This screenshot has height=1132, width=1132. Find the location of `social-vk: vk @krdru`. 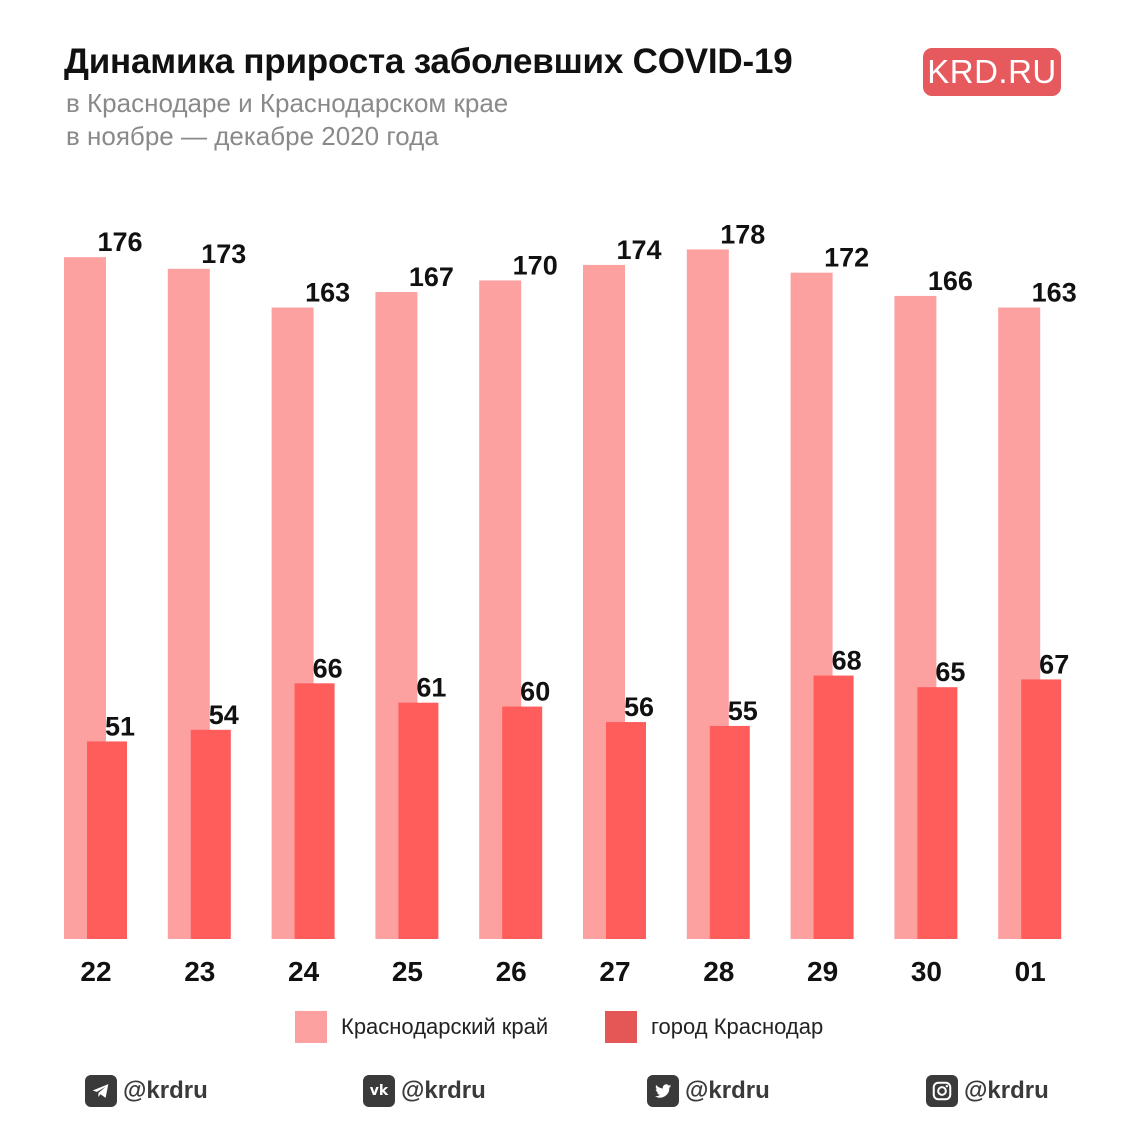

social-vk: vk @krdru is located at coordinates (424, 1091).